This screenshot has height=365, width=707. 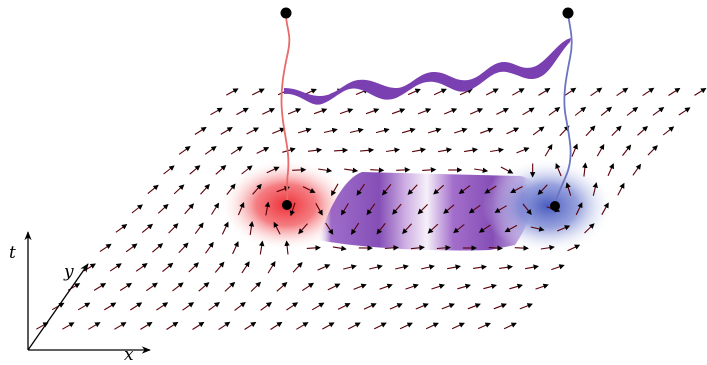 What do you see at coordinates (58, 307) in the screenshot?
I see `y-axis` at bounding box center [58, 307].